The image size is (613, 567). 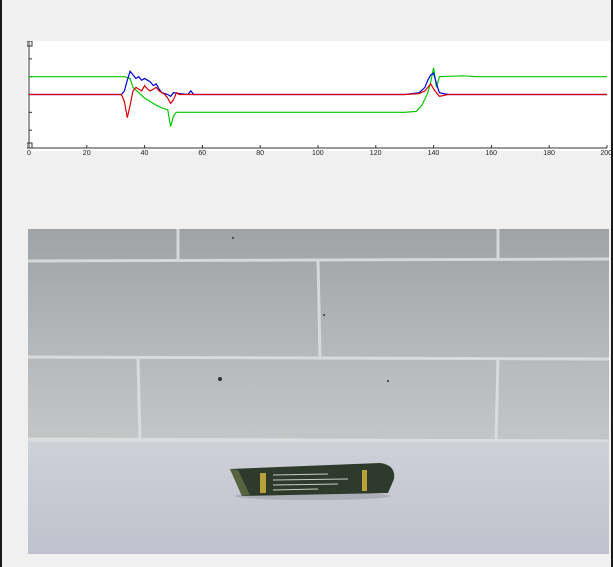 I want to click on x-tick-label: 160, so click(x=491, y=153).